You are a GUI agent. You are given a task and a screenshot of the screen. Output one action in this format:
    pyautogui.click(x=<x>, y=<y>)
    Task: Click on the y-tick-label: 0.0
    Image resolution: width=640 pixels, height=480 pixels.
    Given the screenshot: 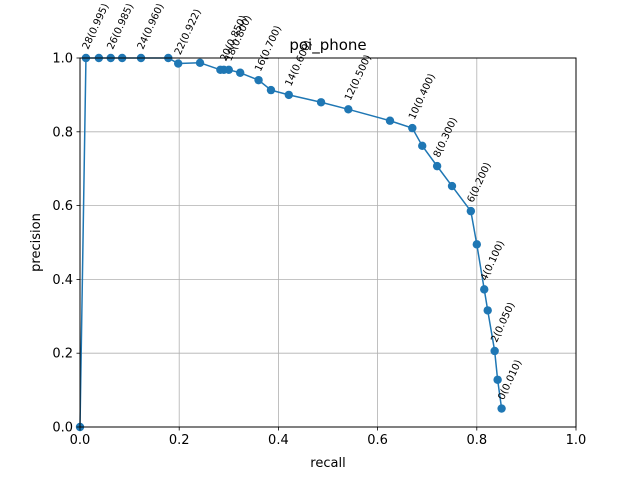 What is the action you would take?
    pyautogui.click(x=62, y=428)
    